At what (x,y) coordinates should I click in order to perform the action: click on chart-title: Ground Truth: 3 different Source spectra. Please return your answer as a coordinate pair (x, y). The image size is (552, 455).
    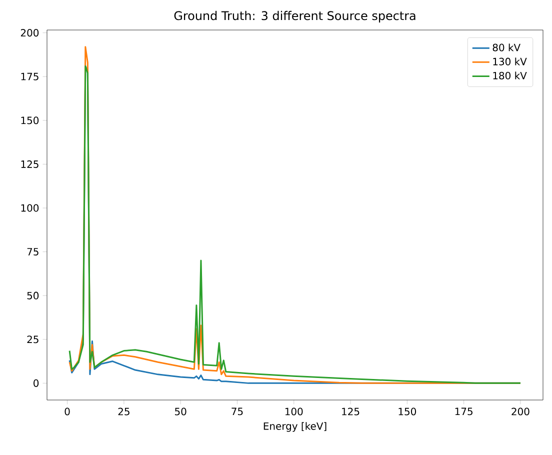
    Looking at the image, I should click on (295, 16).